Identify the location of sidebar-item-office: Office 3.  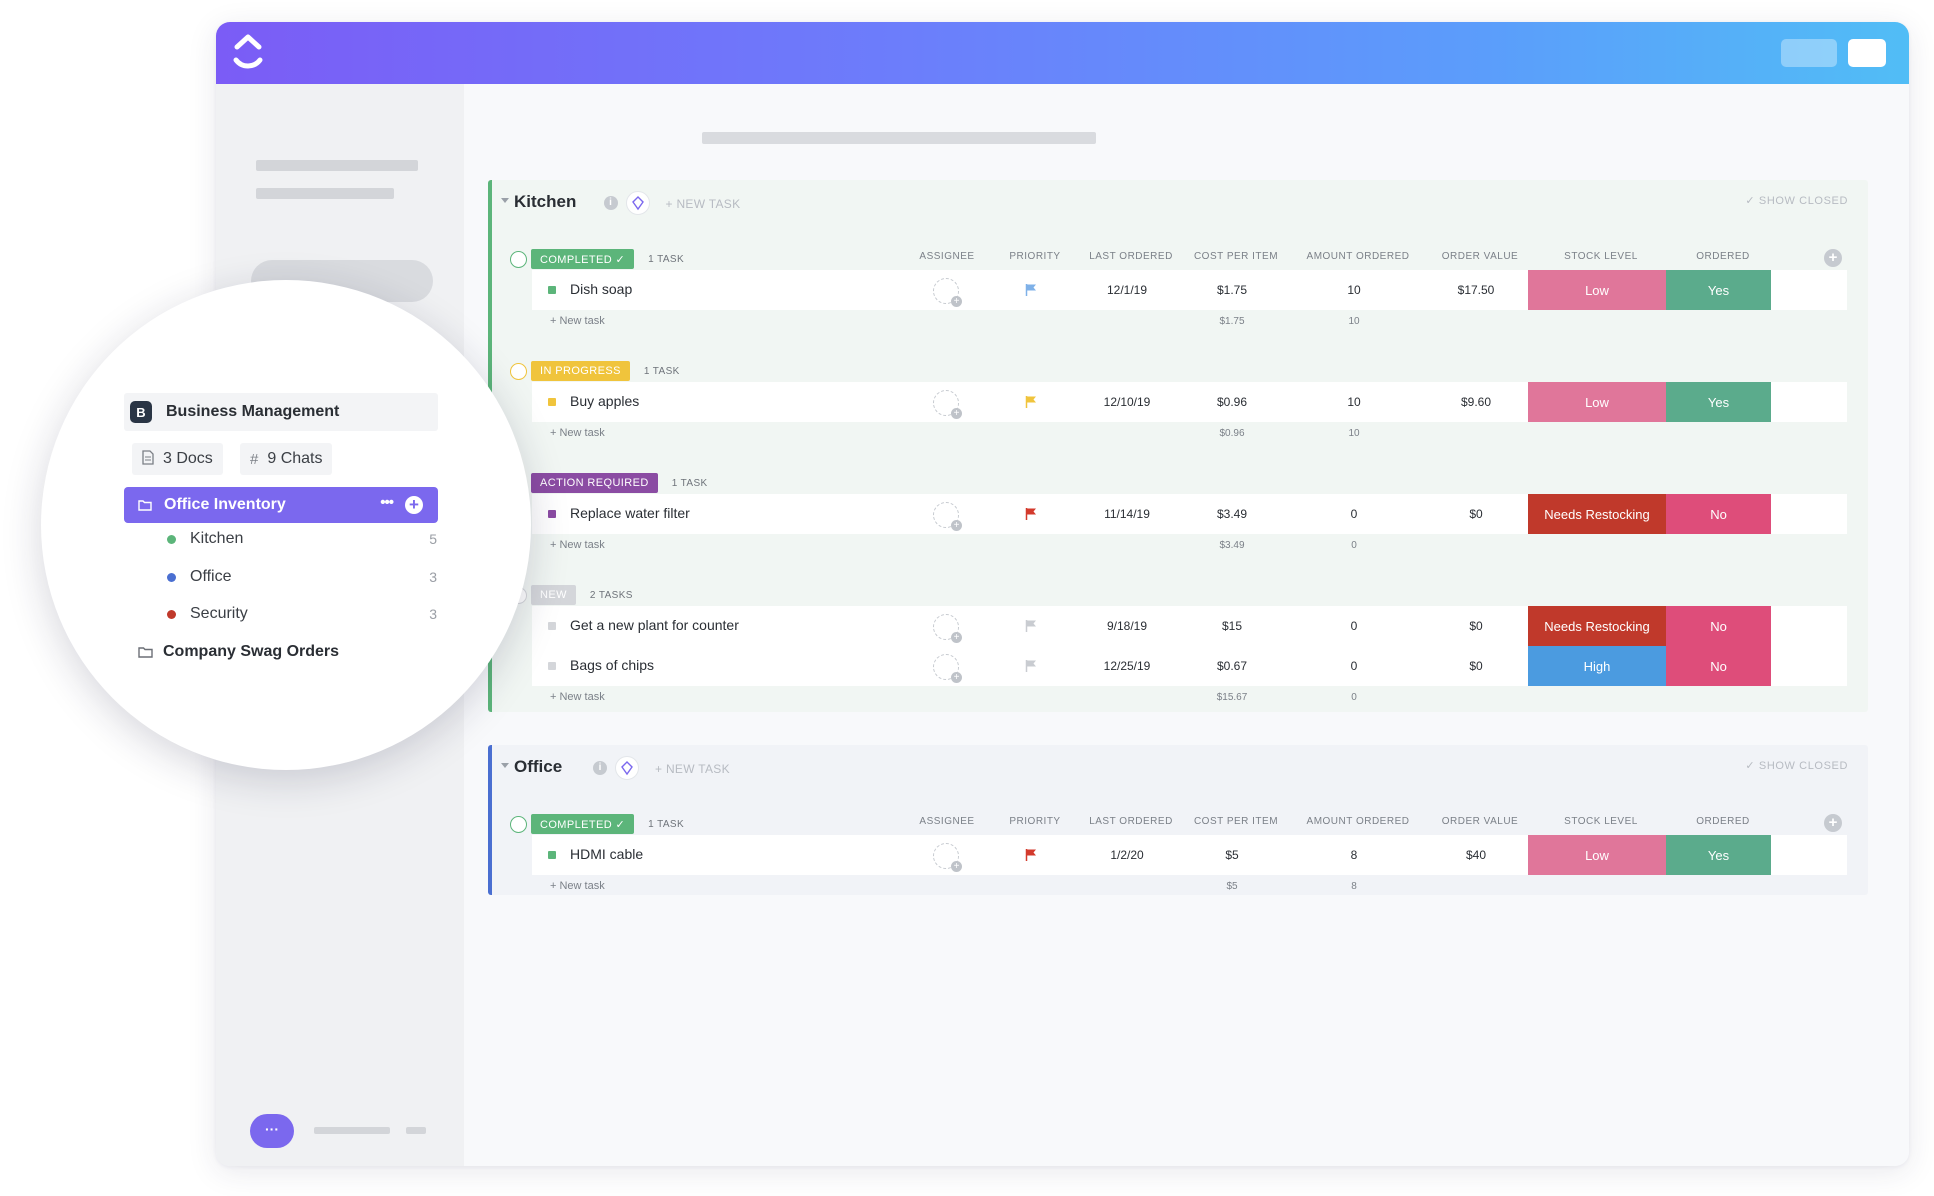
(302, 577).